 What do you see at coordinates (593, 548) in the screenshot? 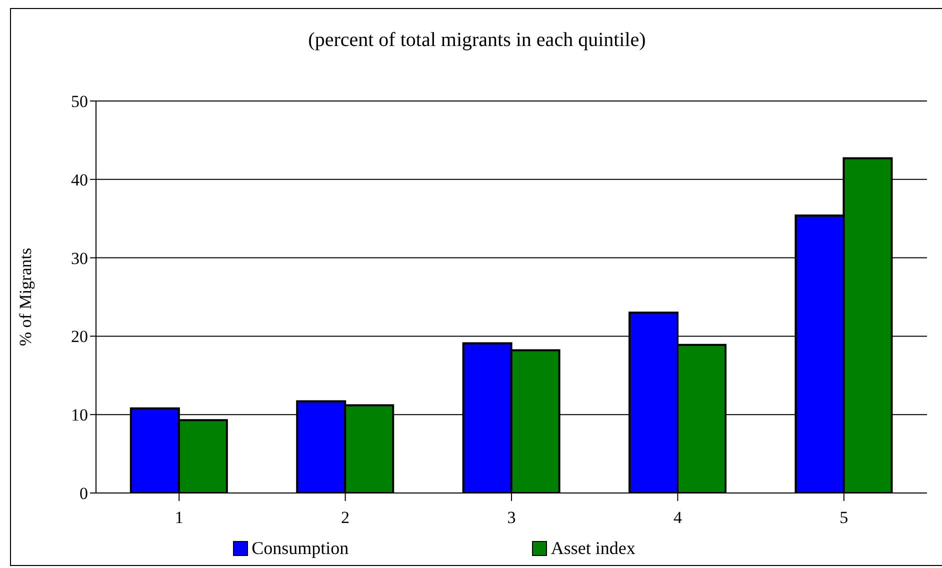
I see `legend-label: Asset index` at bounding box center [593, 548].